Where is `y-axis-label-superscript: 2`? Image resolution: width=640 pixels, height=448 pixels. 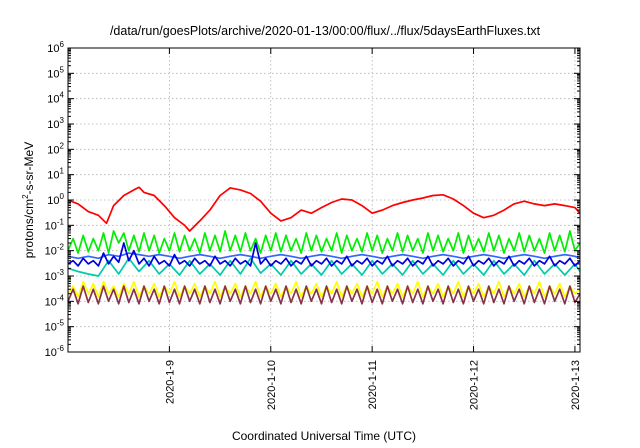
y-axis-label-superscript: 2 is located at coordinates (25, 196).